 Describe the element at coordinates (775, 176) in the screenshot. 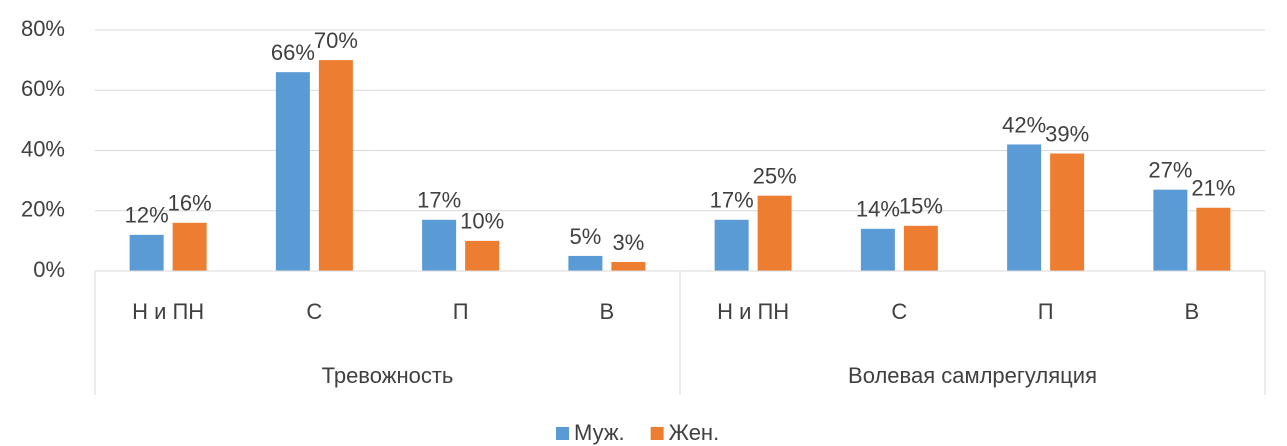

I see `value-label: 25%` at that location.